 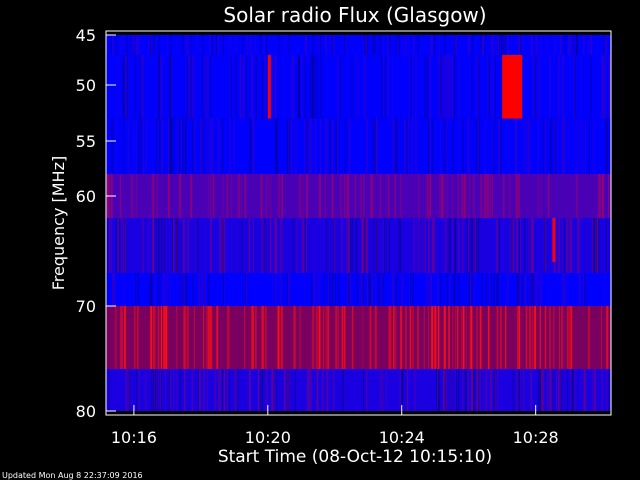 What do you see at coordinates (86, 85) in the screenshot?
I see `y-tick-label: 50` at bounding box center [86, 85].